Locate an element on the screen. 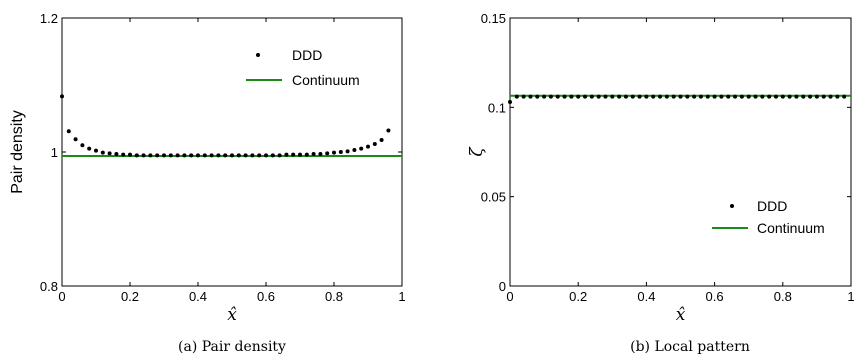 This screenshot has height=362, width=855. legend-marker-ddd is located at coordinates (258, 55).